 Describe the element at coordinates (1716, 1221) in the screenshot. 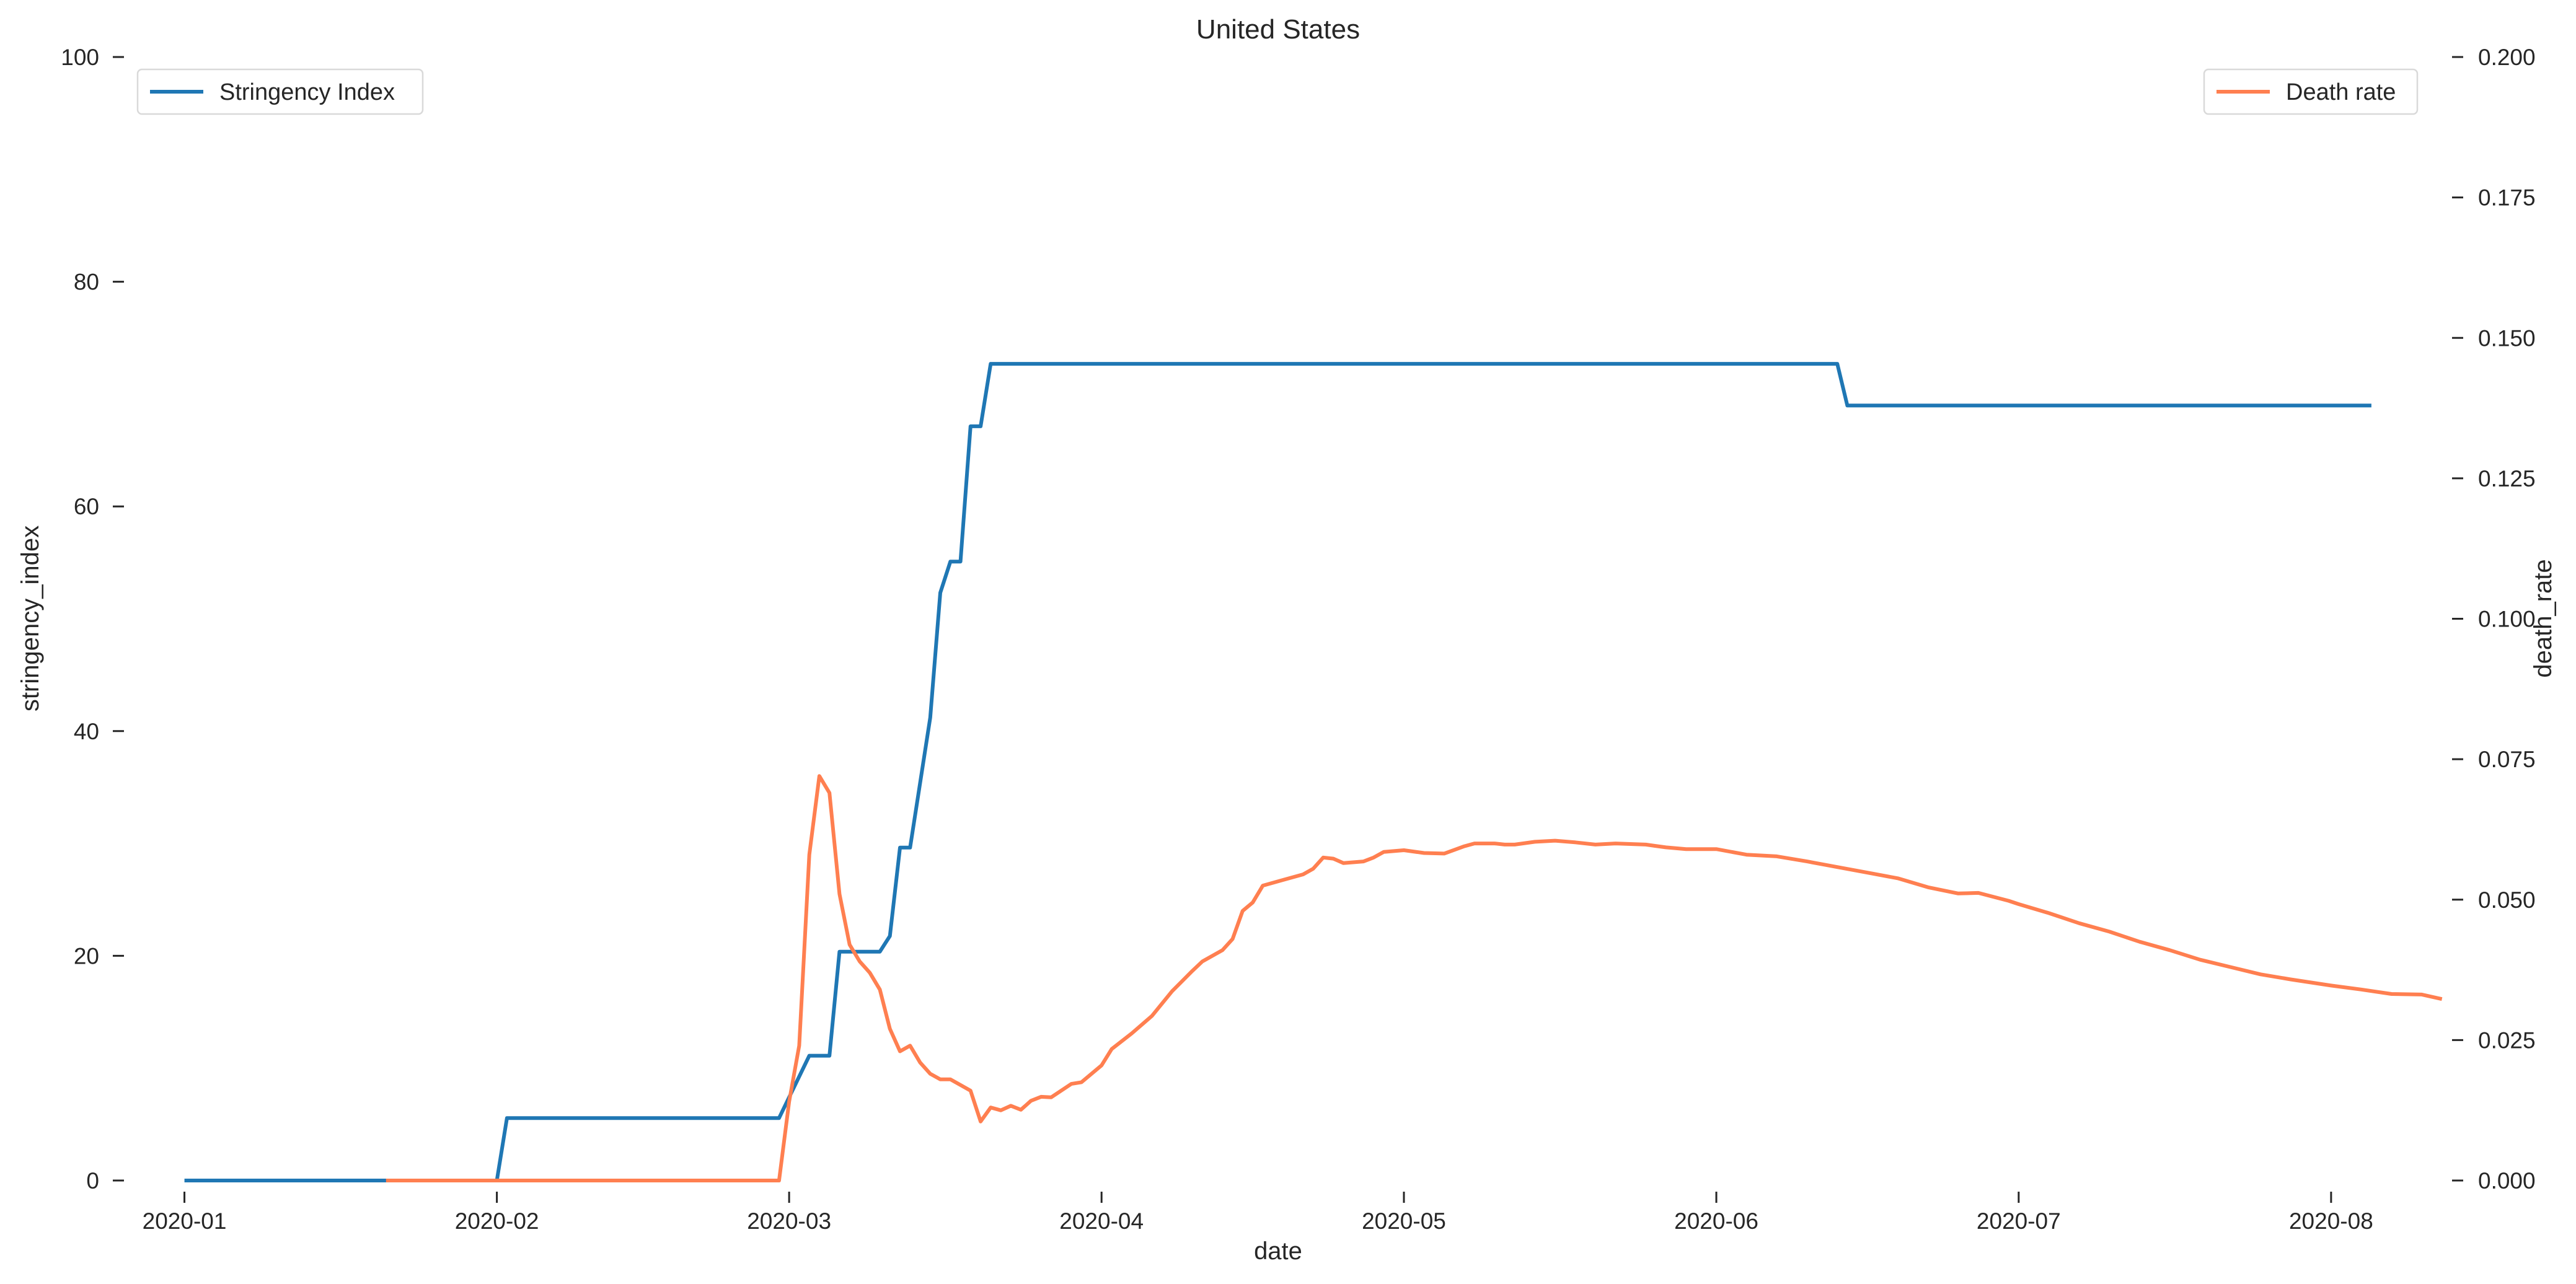

I see `x-tick-label: 2020-06` at that location.